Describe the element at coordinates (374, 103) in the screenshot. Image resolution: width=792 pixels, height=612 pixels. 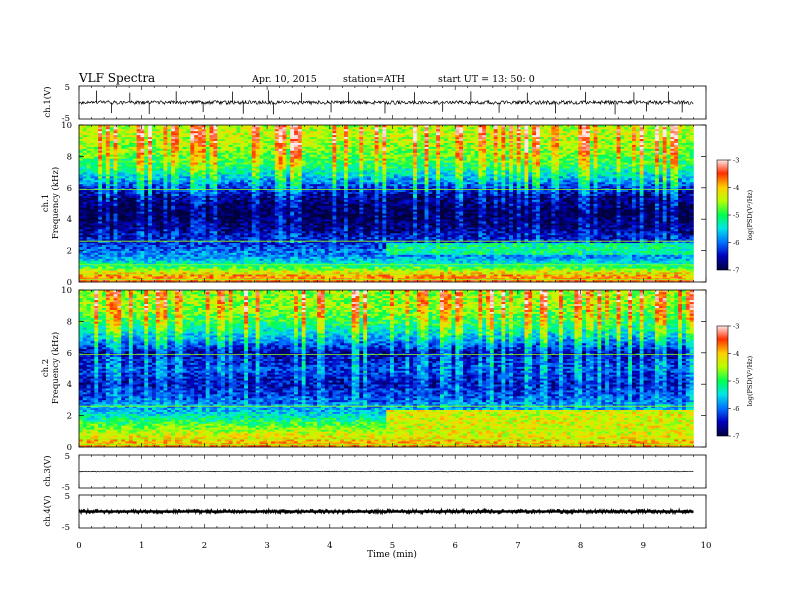
I see `ch1-waveform-panel: 5 -5 ch.1(V)` at that location.